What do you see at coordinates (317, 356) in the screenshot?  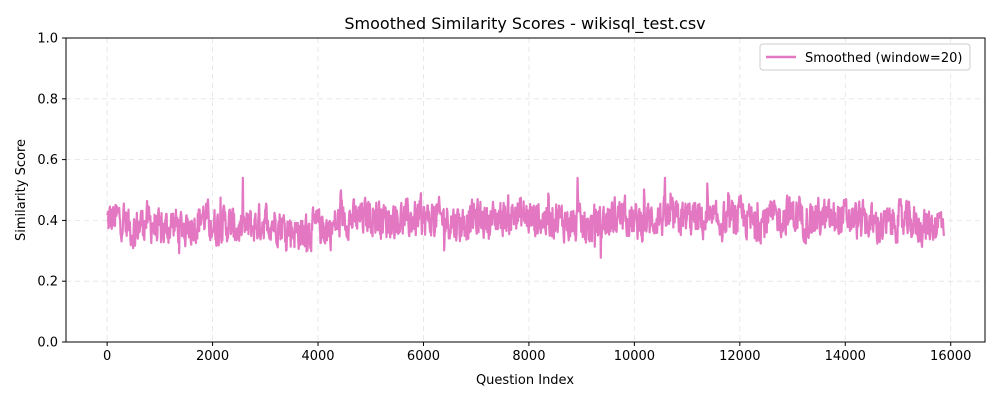 I see `x-tick-label: 4000` at bounding box center [317, 356].